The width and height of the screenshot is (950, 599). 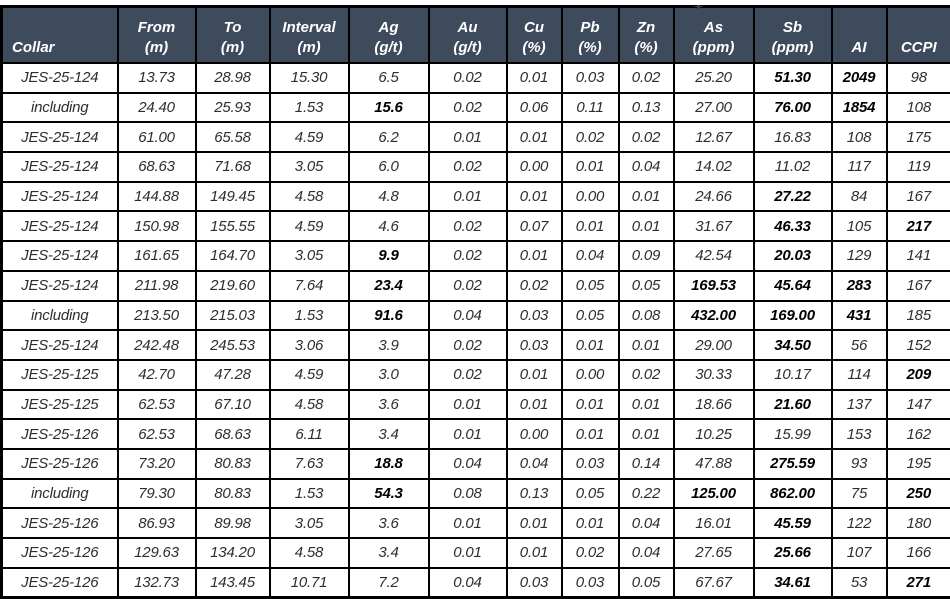 What do you see at coordinates (233, 405) in the screenshot?
I see `value-cell: 67.10` at bounding box center [233, 405].